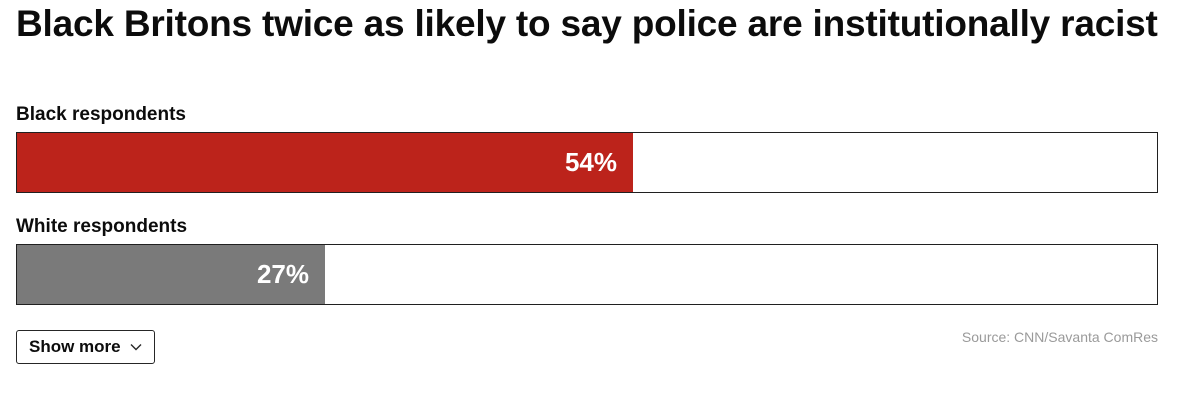 The width and height of the screenshot is (1200, 403). I want to click on source-note: Source: CNN/Savanta ComRes, so click(1059, 337).